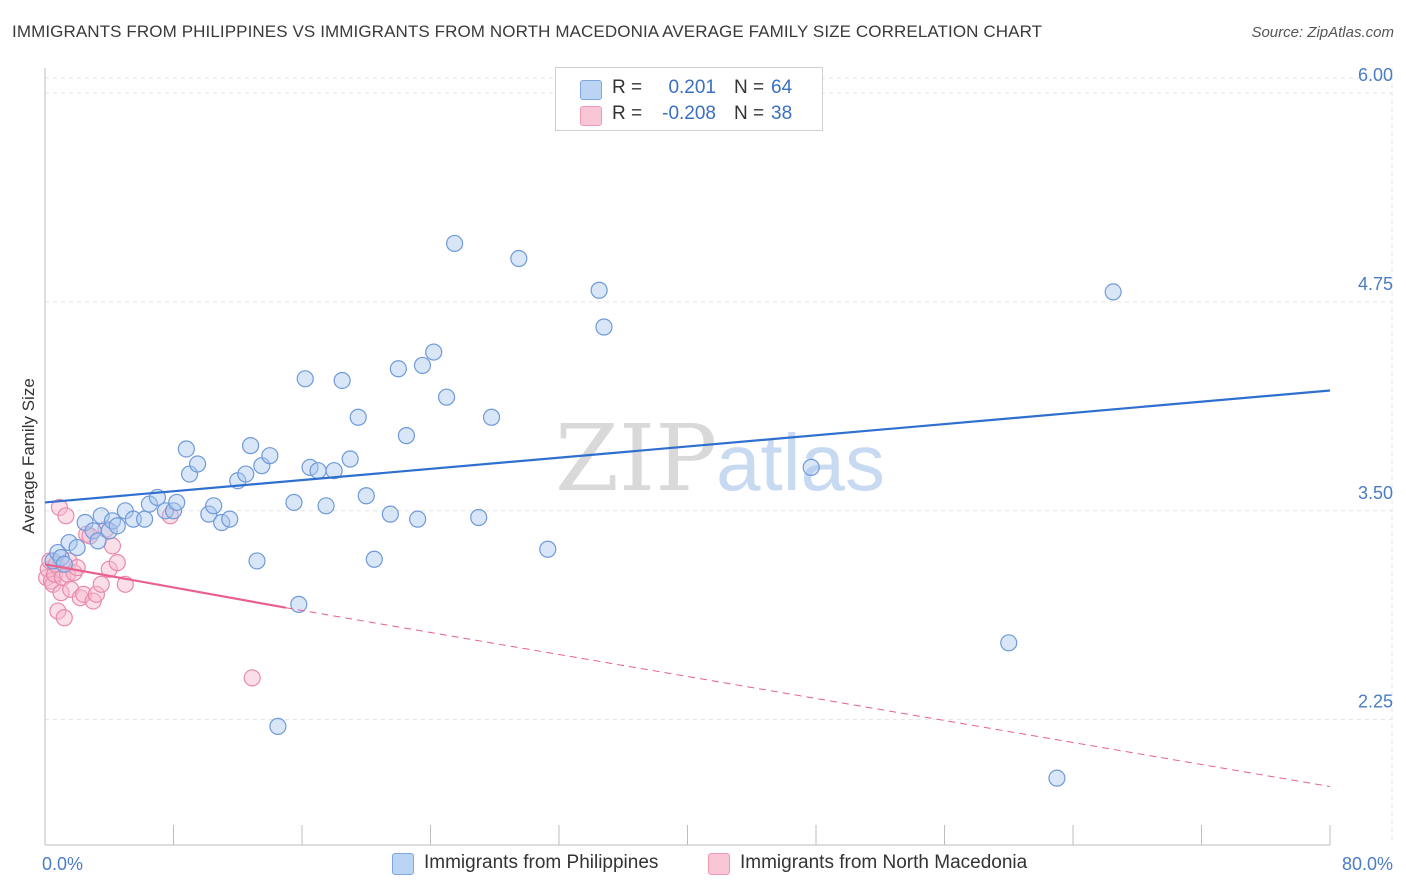 Image resolution: width=1406 pixels, height=892 pixels. I want to click on legend-n-value: 64, so click(782, 87).